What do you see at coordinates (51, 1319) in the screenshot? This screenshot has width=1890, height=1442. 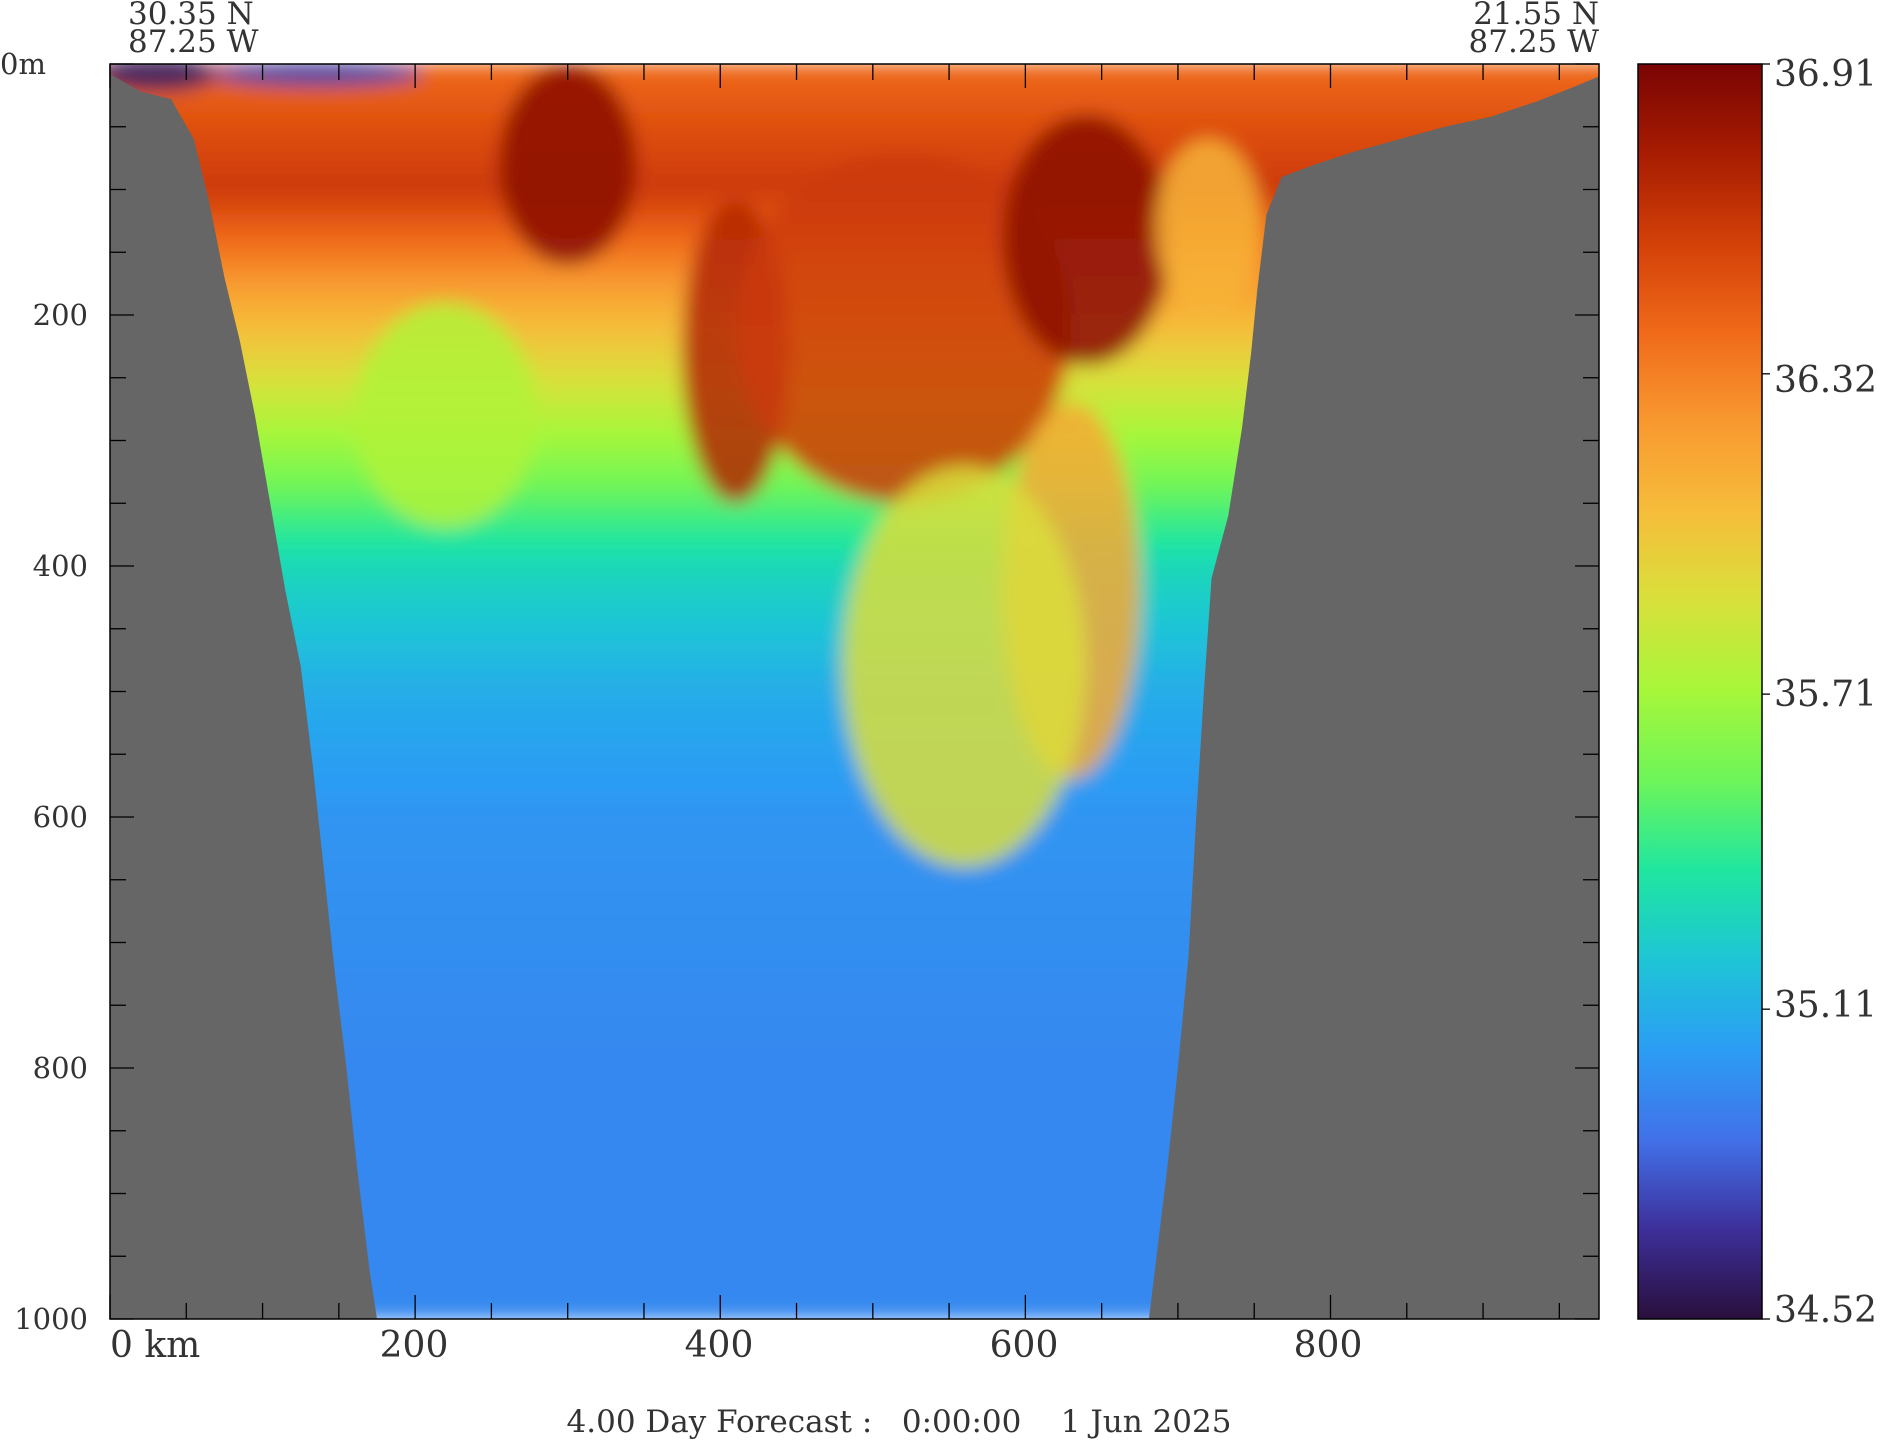 I see `y-tick-label-1000: 1000` at bounding box center [51, 1319].